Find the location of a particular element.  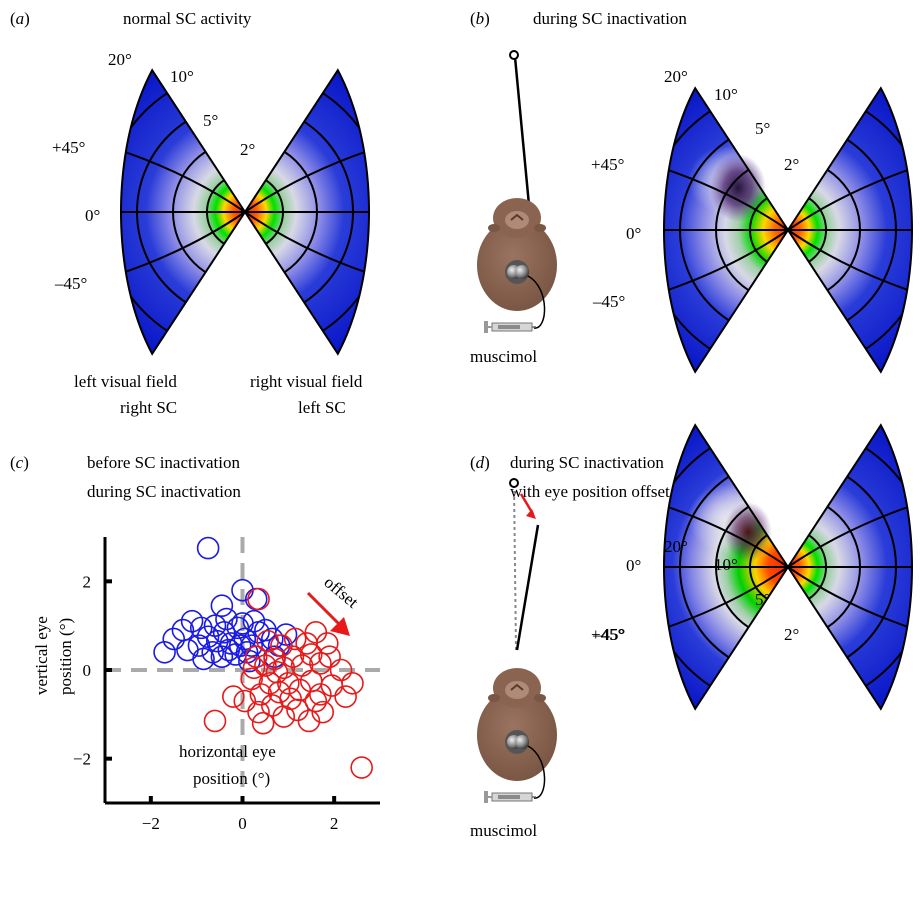

y-tick-label: 0 is located at coordinates (87, 670).